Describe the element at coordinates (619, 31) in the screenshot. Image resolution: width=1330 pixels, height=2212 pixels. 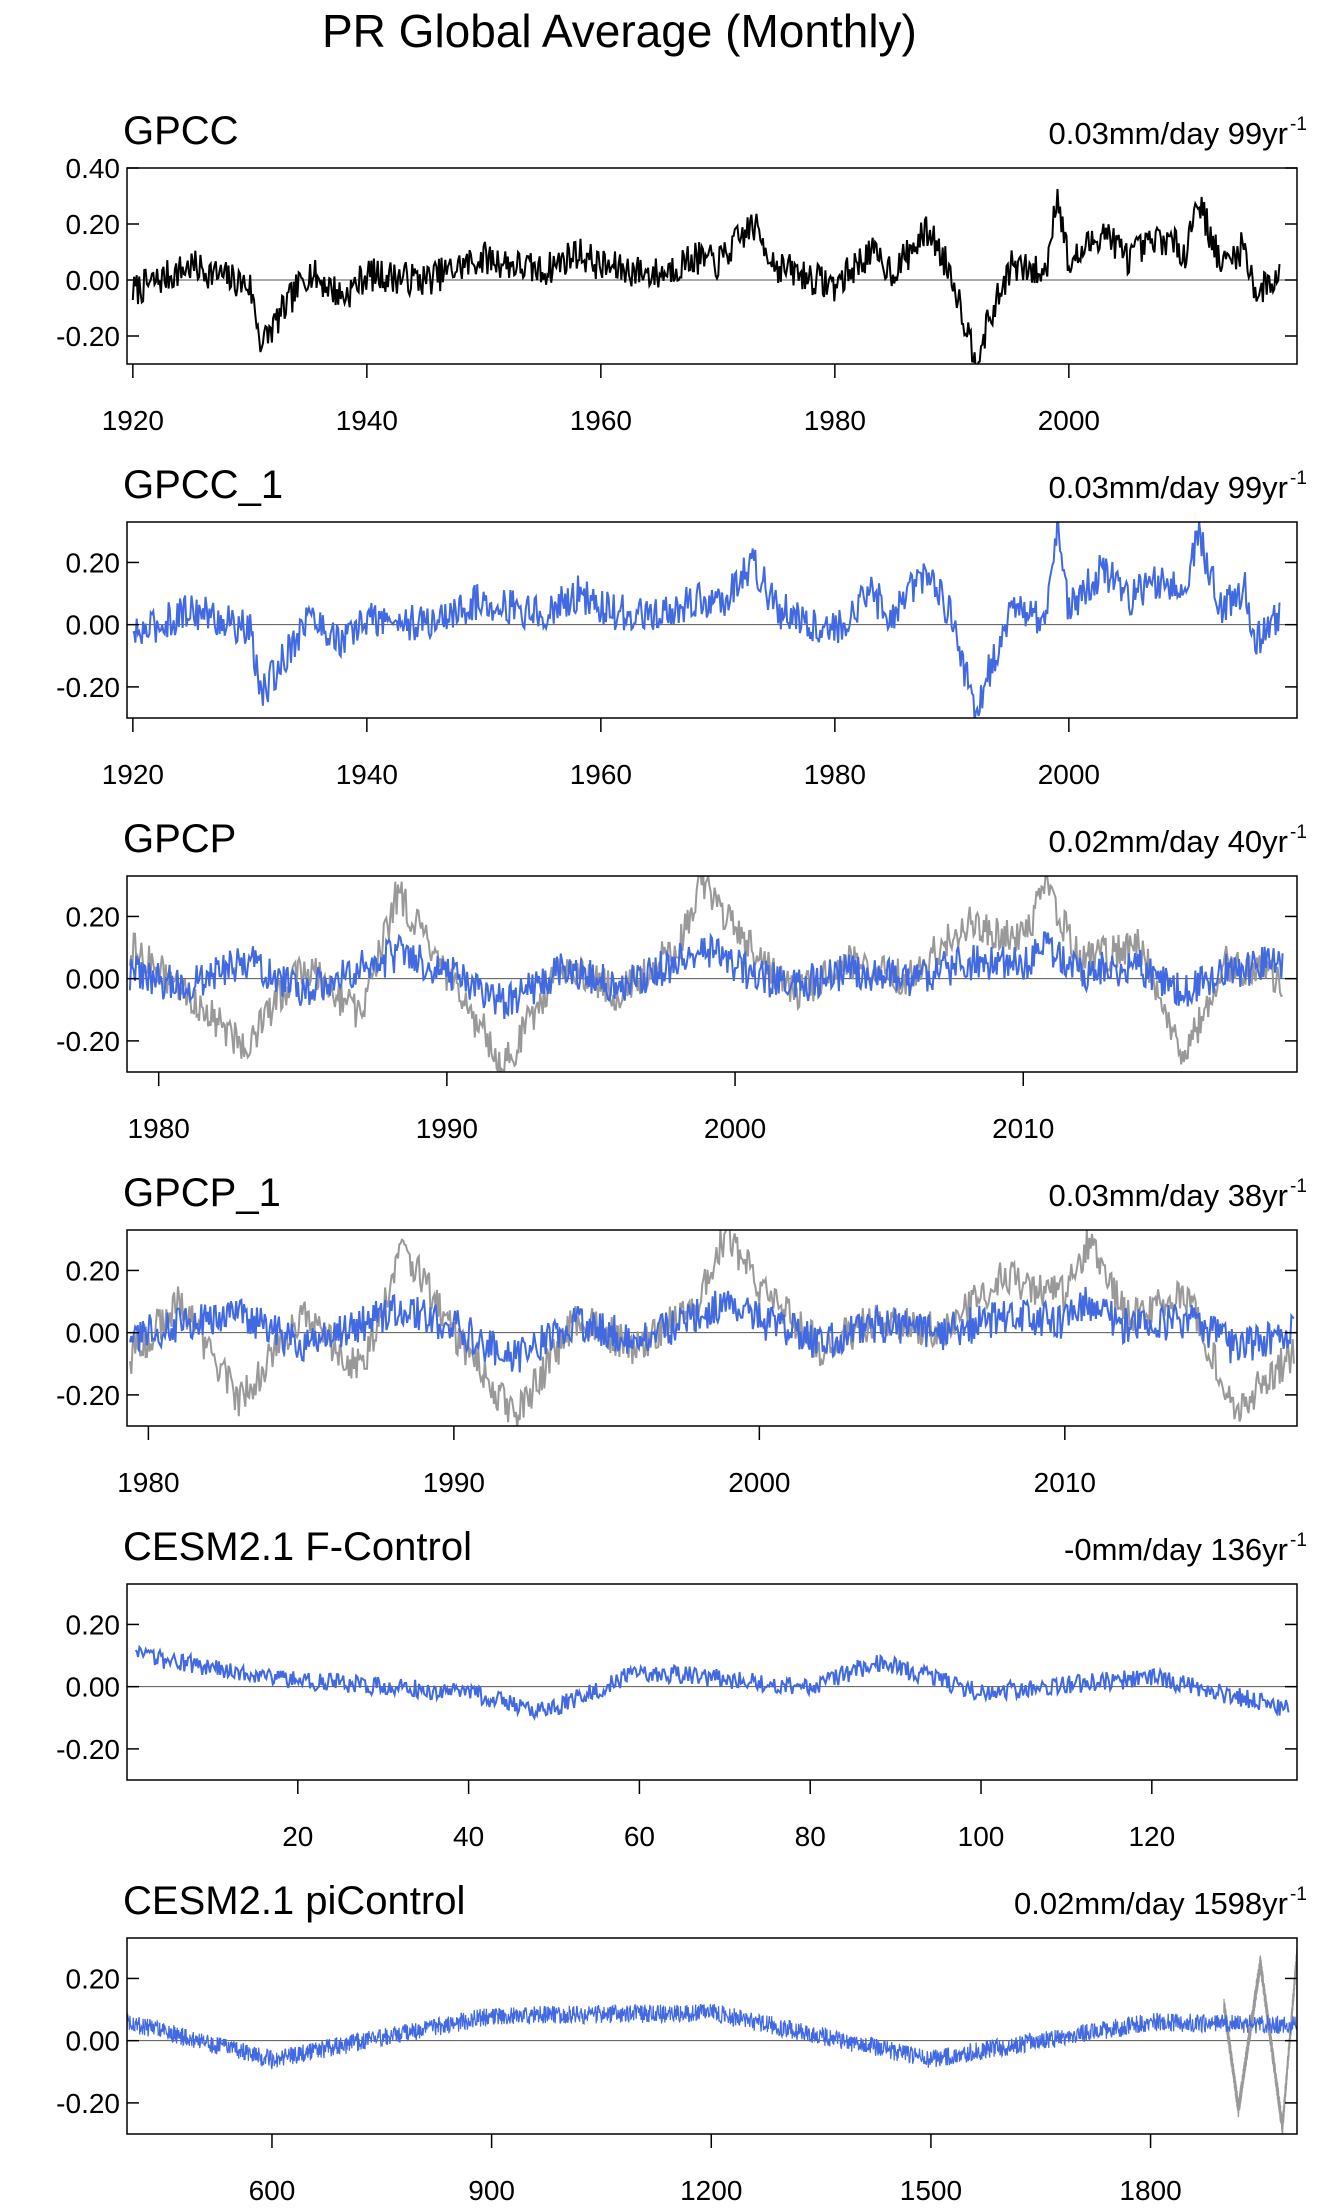
I see `figure-title-text: PR Global Average (Monthly)` at that location.